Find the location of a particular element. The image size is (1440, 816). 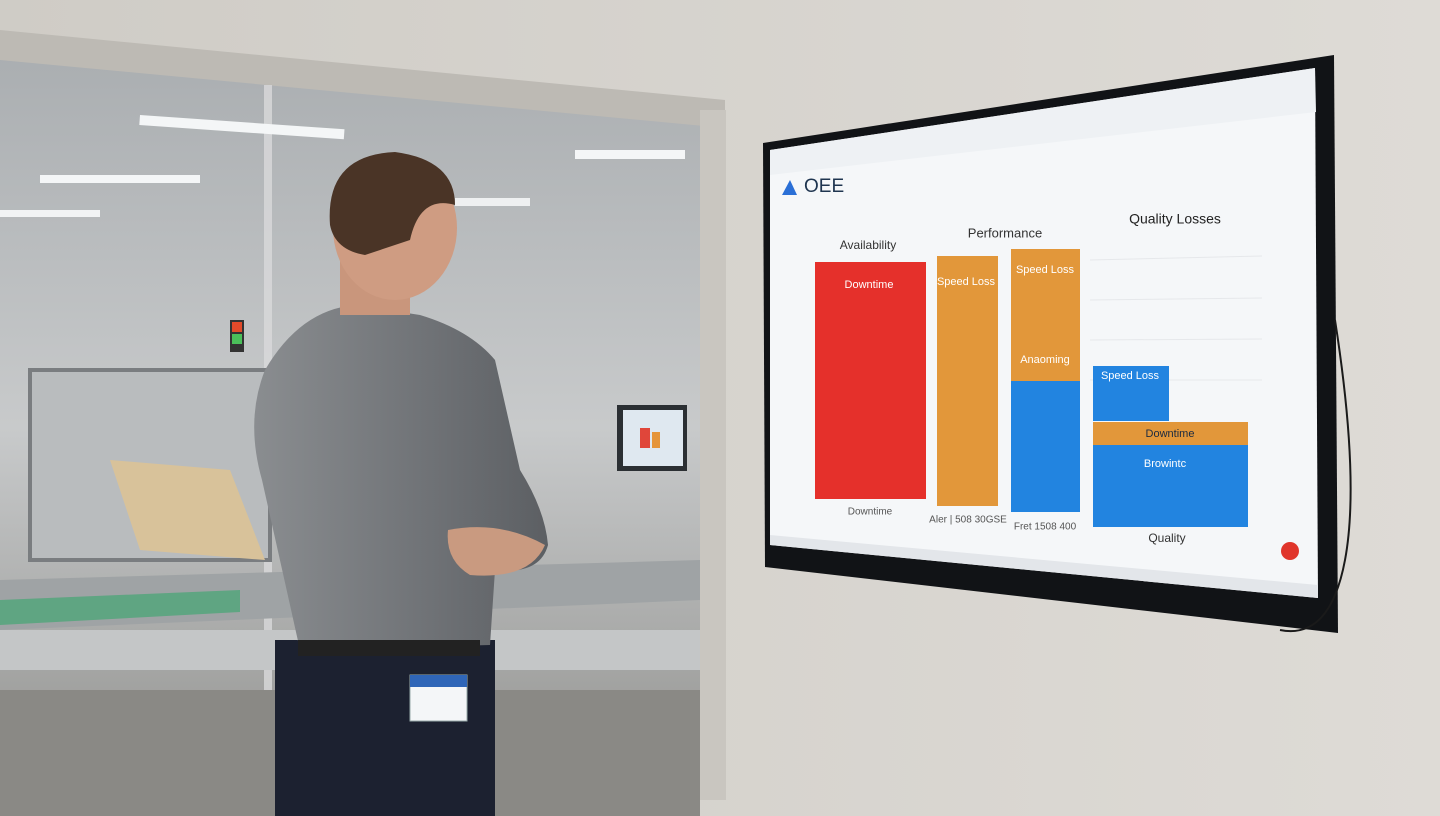

section-heading: Performance is located at coordinates (1005, 232).